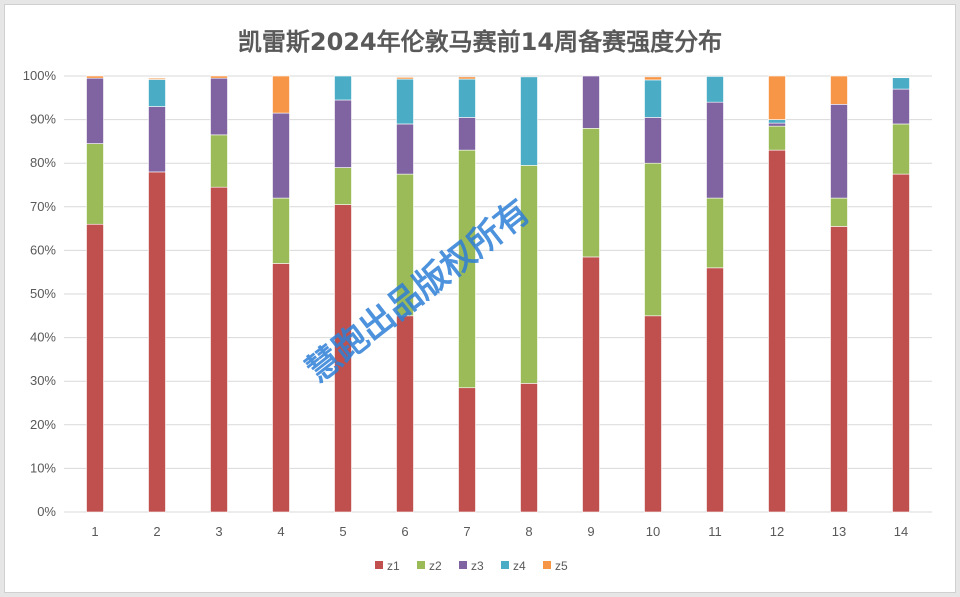 Image resolution: width=960 pixels, height=597 pixels. What do you see at coordinates (715, 531) in the screenshot?
I see `x-tick-label: 11` at bounding box center [715, 531].